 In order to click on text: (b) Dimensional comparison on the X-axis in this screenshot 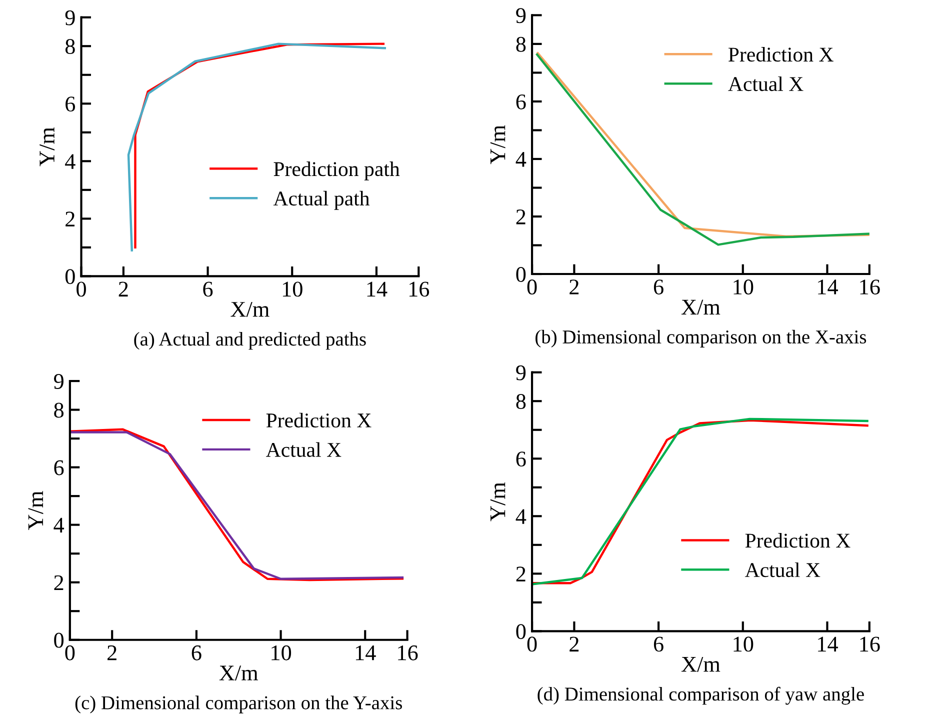, I will do `click(701, 339)`.